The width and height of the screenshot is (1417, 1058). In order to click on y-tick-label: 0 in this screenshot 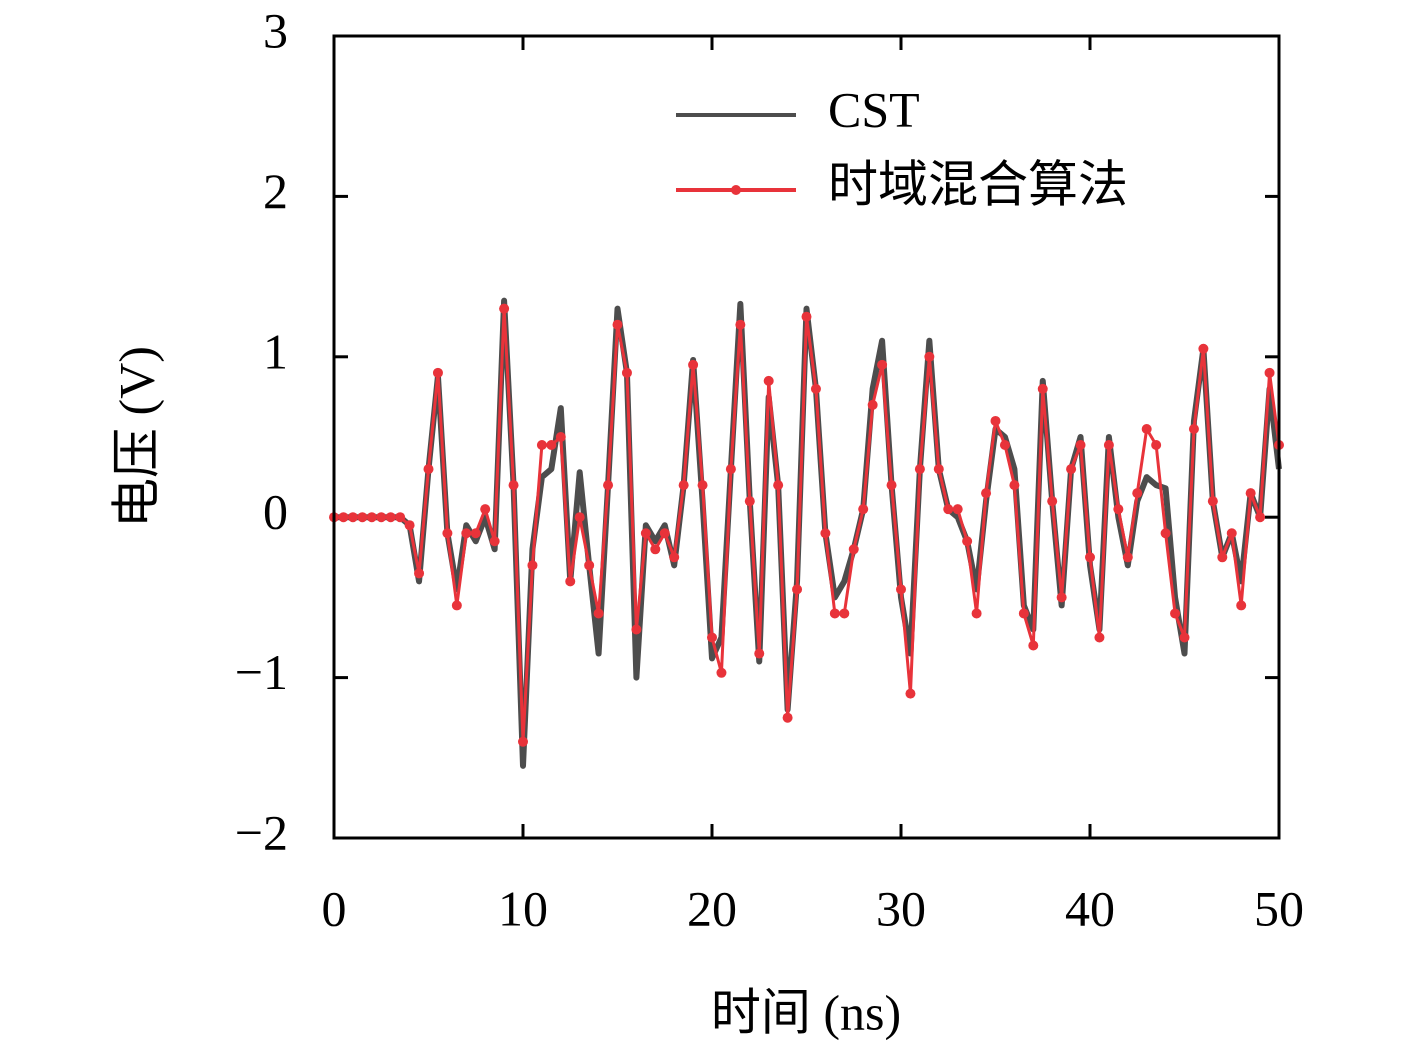, I will do `click(275, 512)`.